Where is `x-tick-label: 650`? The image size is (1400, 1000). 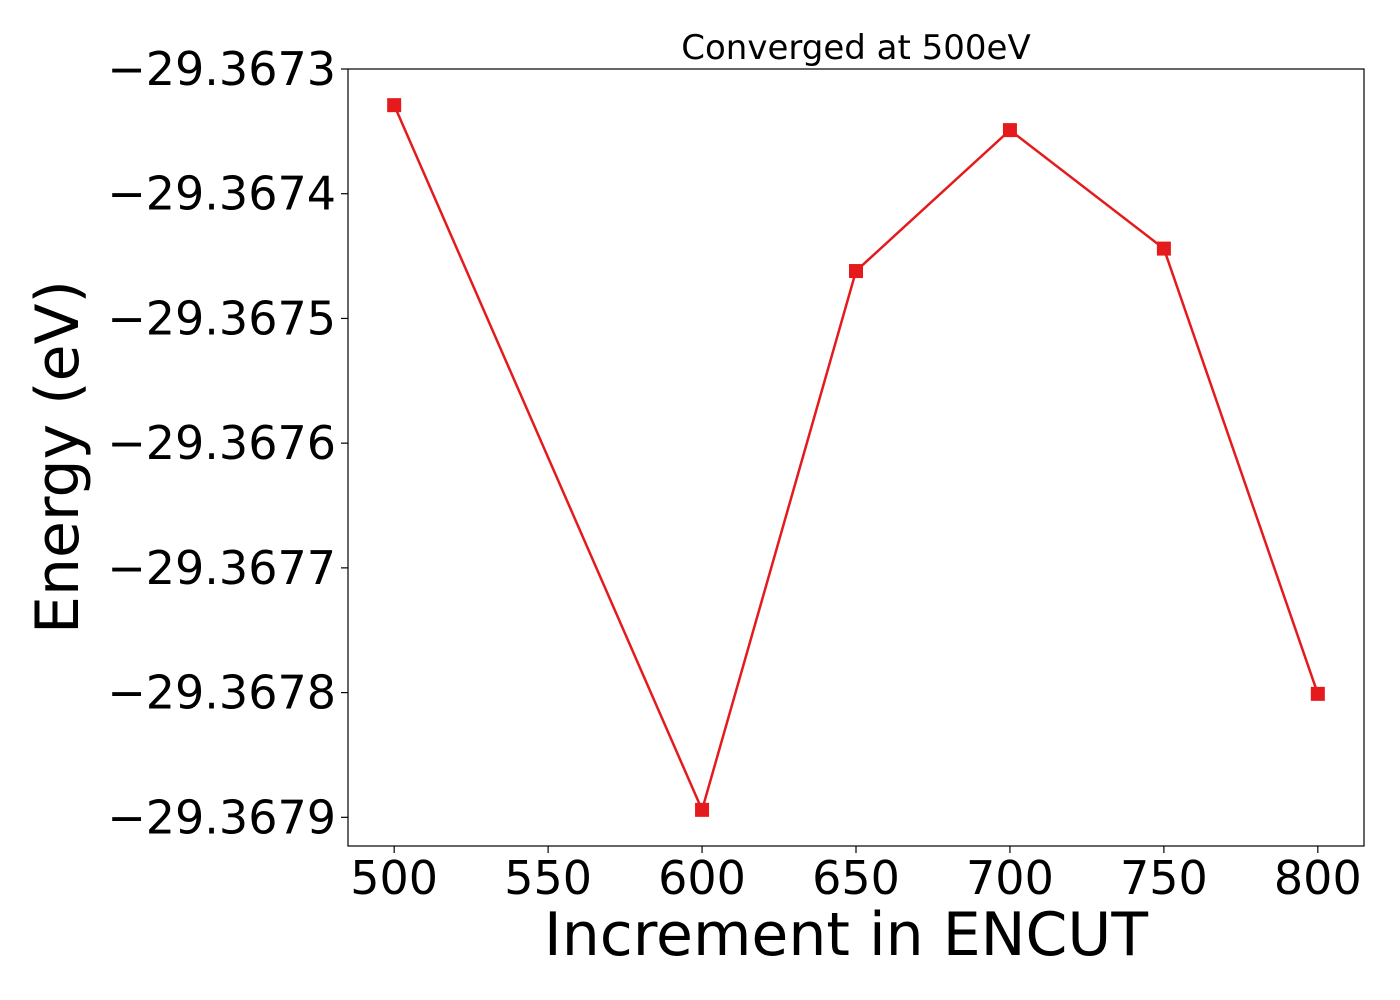 x-tick-label: 650 is located at coordinates (856, 878).